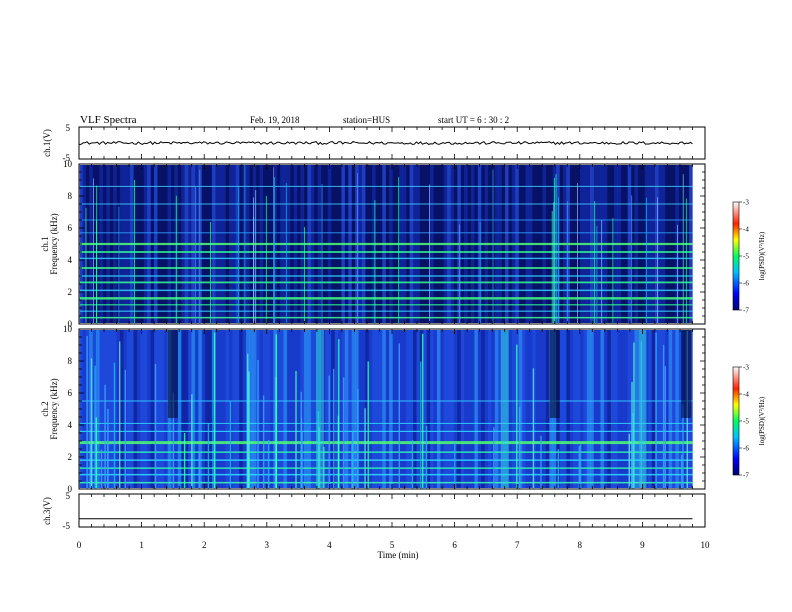  What do you see at coordinates (79, 545) in the screenshot?
I see `x-tick-label: 0` at bounding box center [79, 545].